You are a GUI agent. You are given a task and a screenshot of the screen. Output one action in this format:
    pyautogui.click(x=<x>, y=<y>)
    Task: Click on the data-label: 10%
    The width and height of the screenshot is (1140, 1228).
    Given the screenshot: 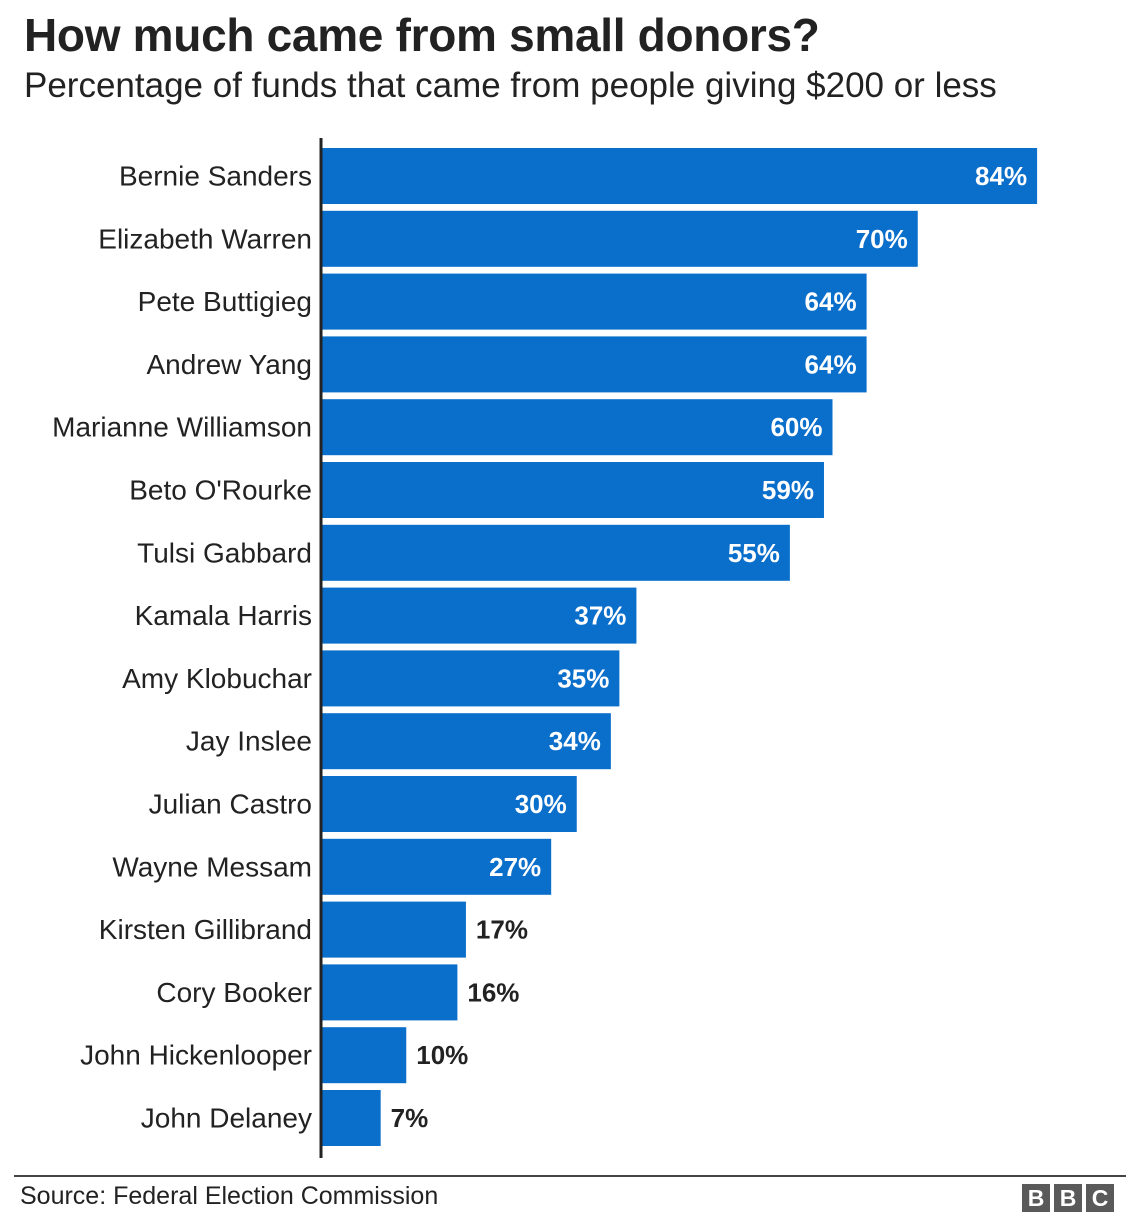 What is the action you would take?
    pyautogui.click(x=442, y=1055)
    